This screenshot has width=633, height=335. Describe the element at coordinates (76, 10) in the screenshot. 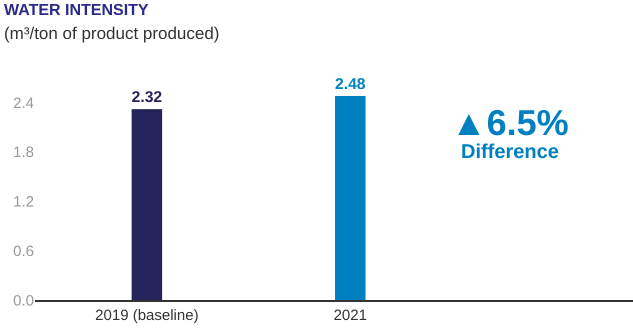

I see `chart-title: WATER INTENSITY` at that location.